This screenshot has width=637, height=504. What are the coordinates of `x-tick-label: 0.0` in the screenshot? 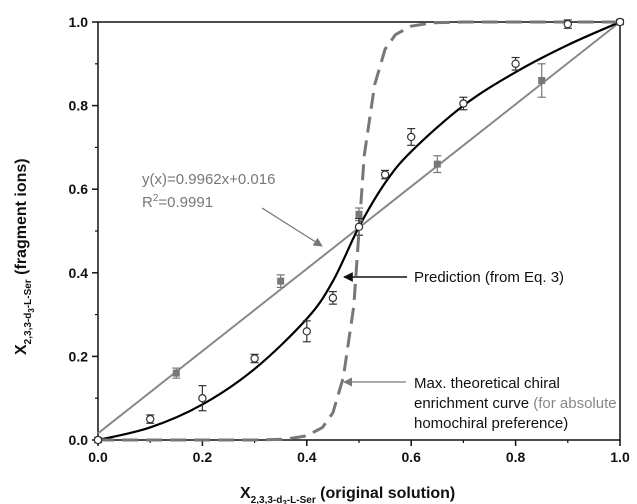 It's located at (98, 457).